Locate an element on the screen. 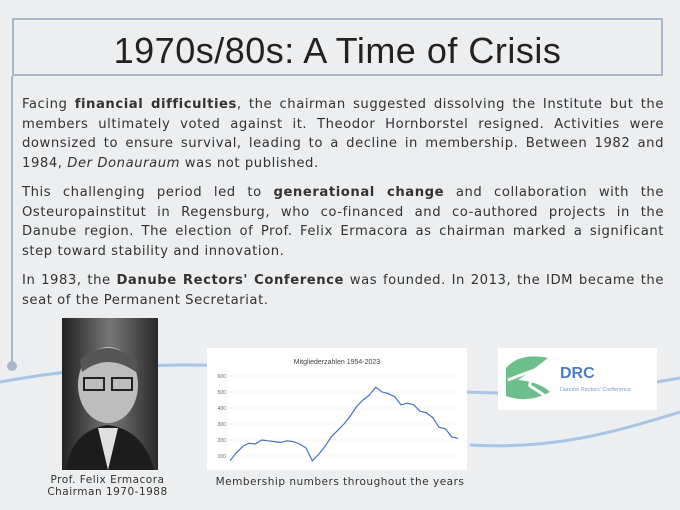 This screenshot has height=510, width=680. caption-line: Prof. Felix Ermacora is located at coordinates (107, 480).